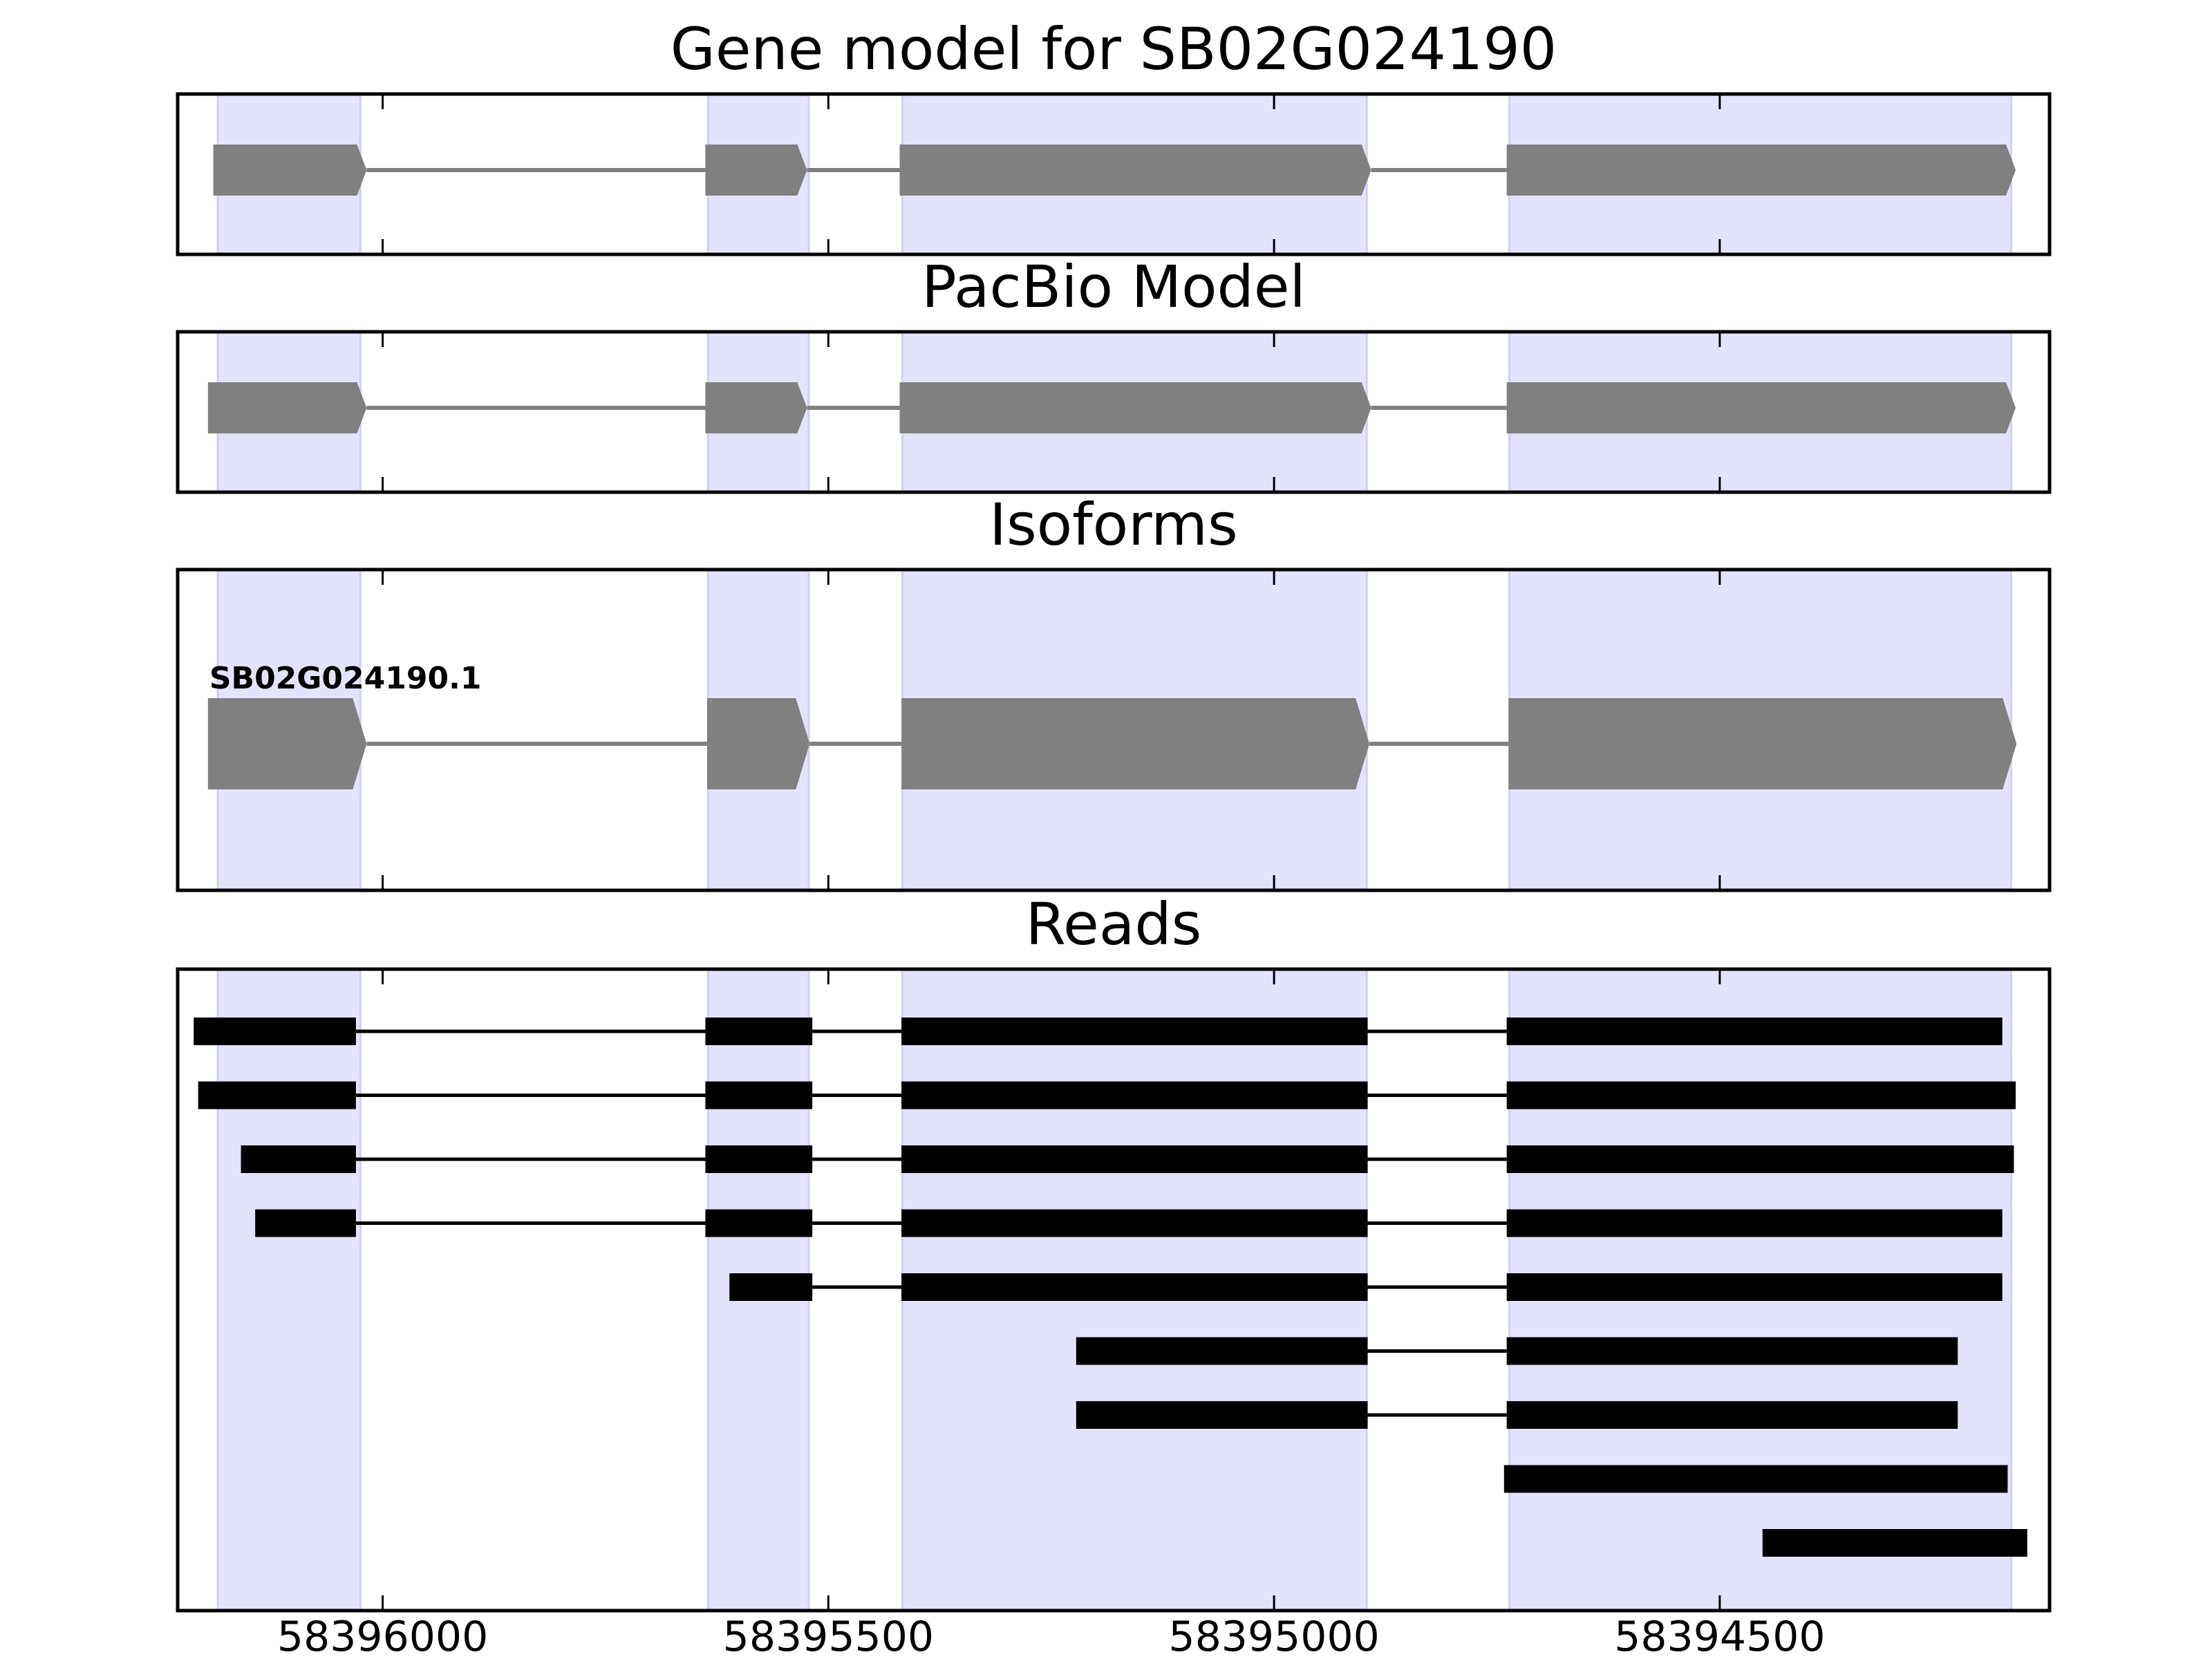 This screenshot has width=2212, height=1659. Describe the element at coordinates (1114, 49) in the screenshot. I see `panel-title: Gene model for SB02G024190` at that location.